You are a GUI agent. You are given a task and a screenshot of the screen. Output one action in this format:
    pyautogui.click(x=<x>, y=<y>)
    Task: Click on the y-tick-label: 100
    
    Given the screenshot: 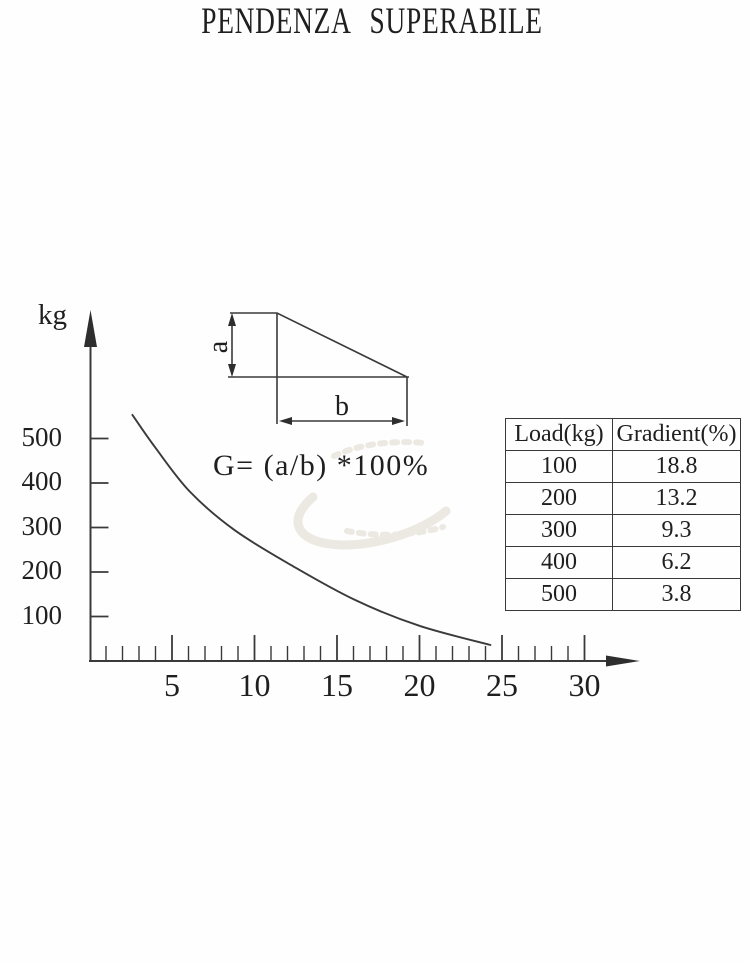 What is the action you would take?
    pyautogui.click(x=42, y=614)
    